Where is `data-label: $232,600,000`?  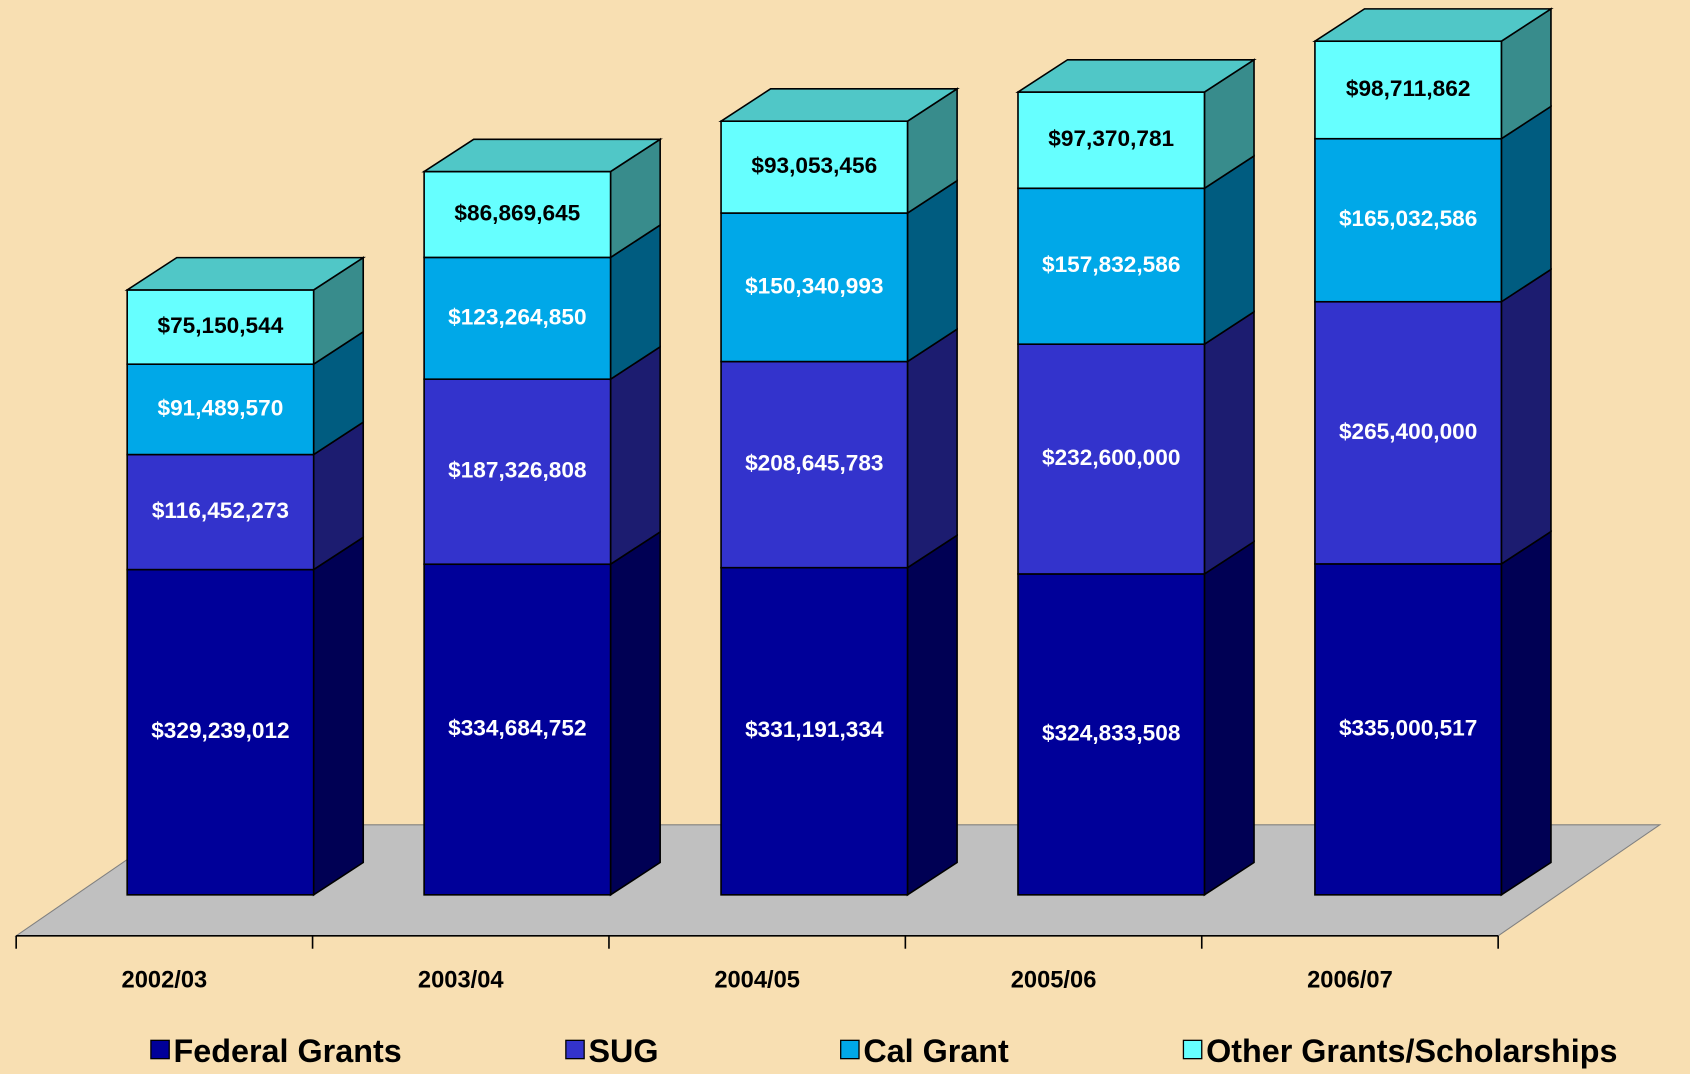 data-label: $232,600,000 is located at coordinates (1111, 457).